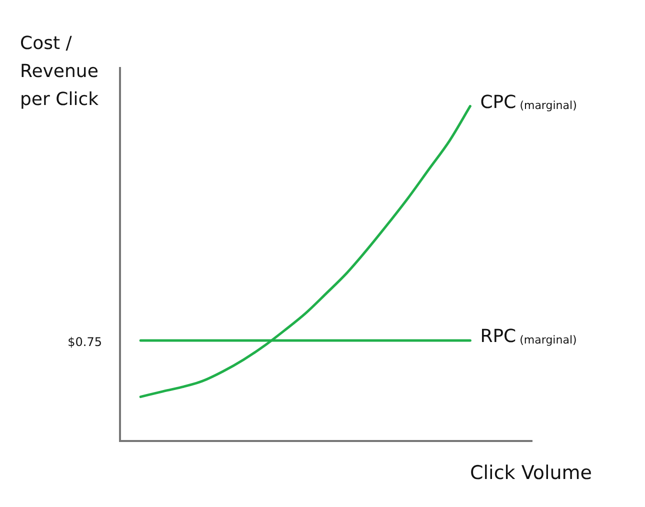 This screenshot has height=507, width=645. Describe the element at coordinates (528, 337) in the screenshot. I see `series-label: RPC (marginal)` at that location.